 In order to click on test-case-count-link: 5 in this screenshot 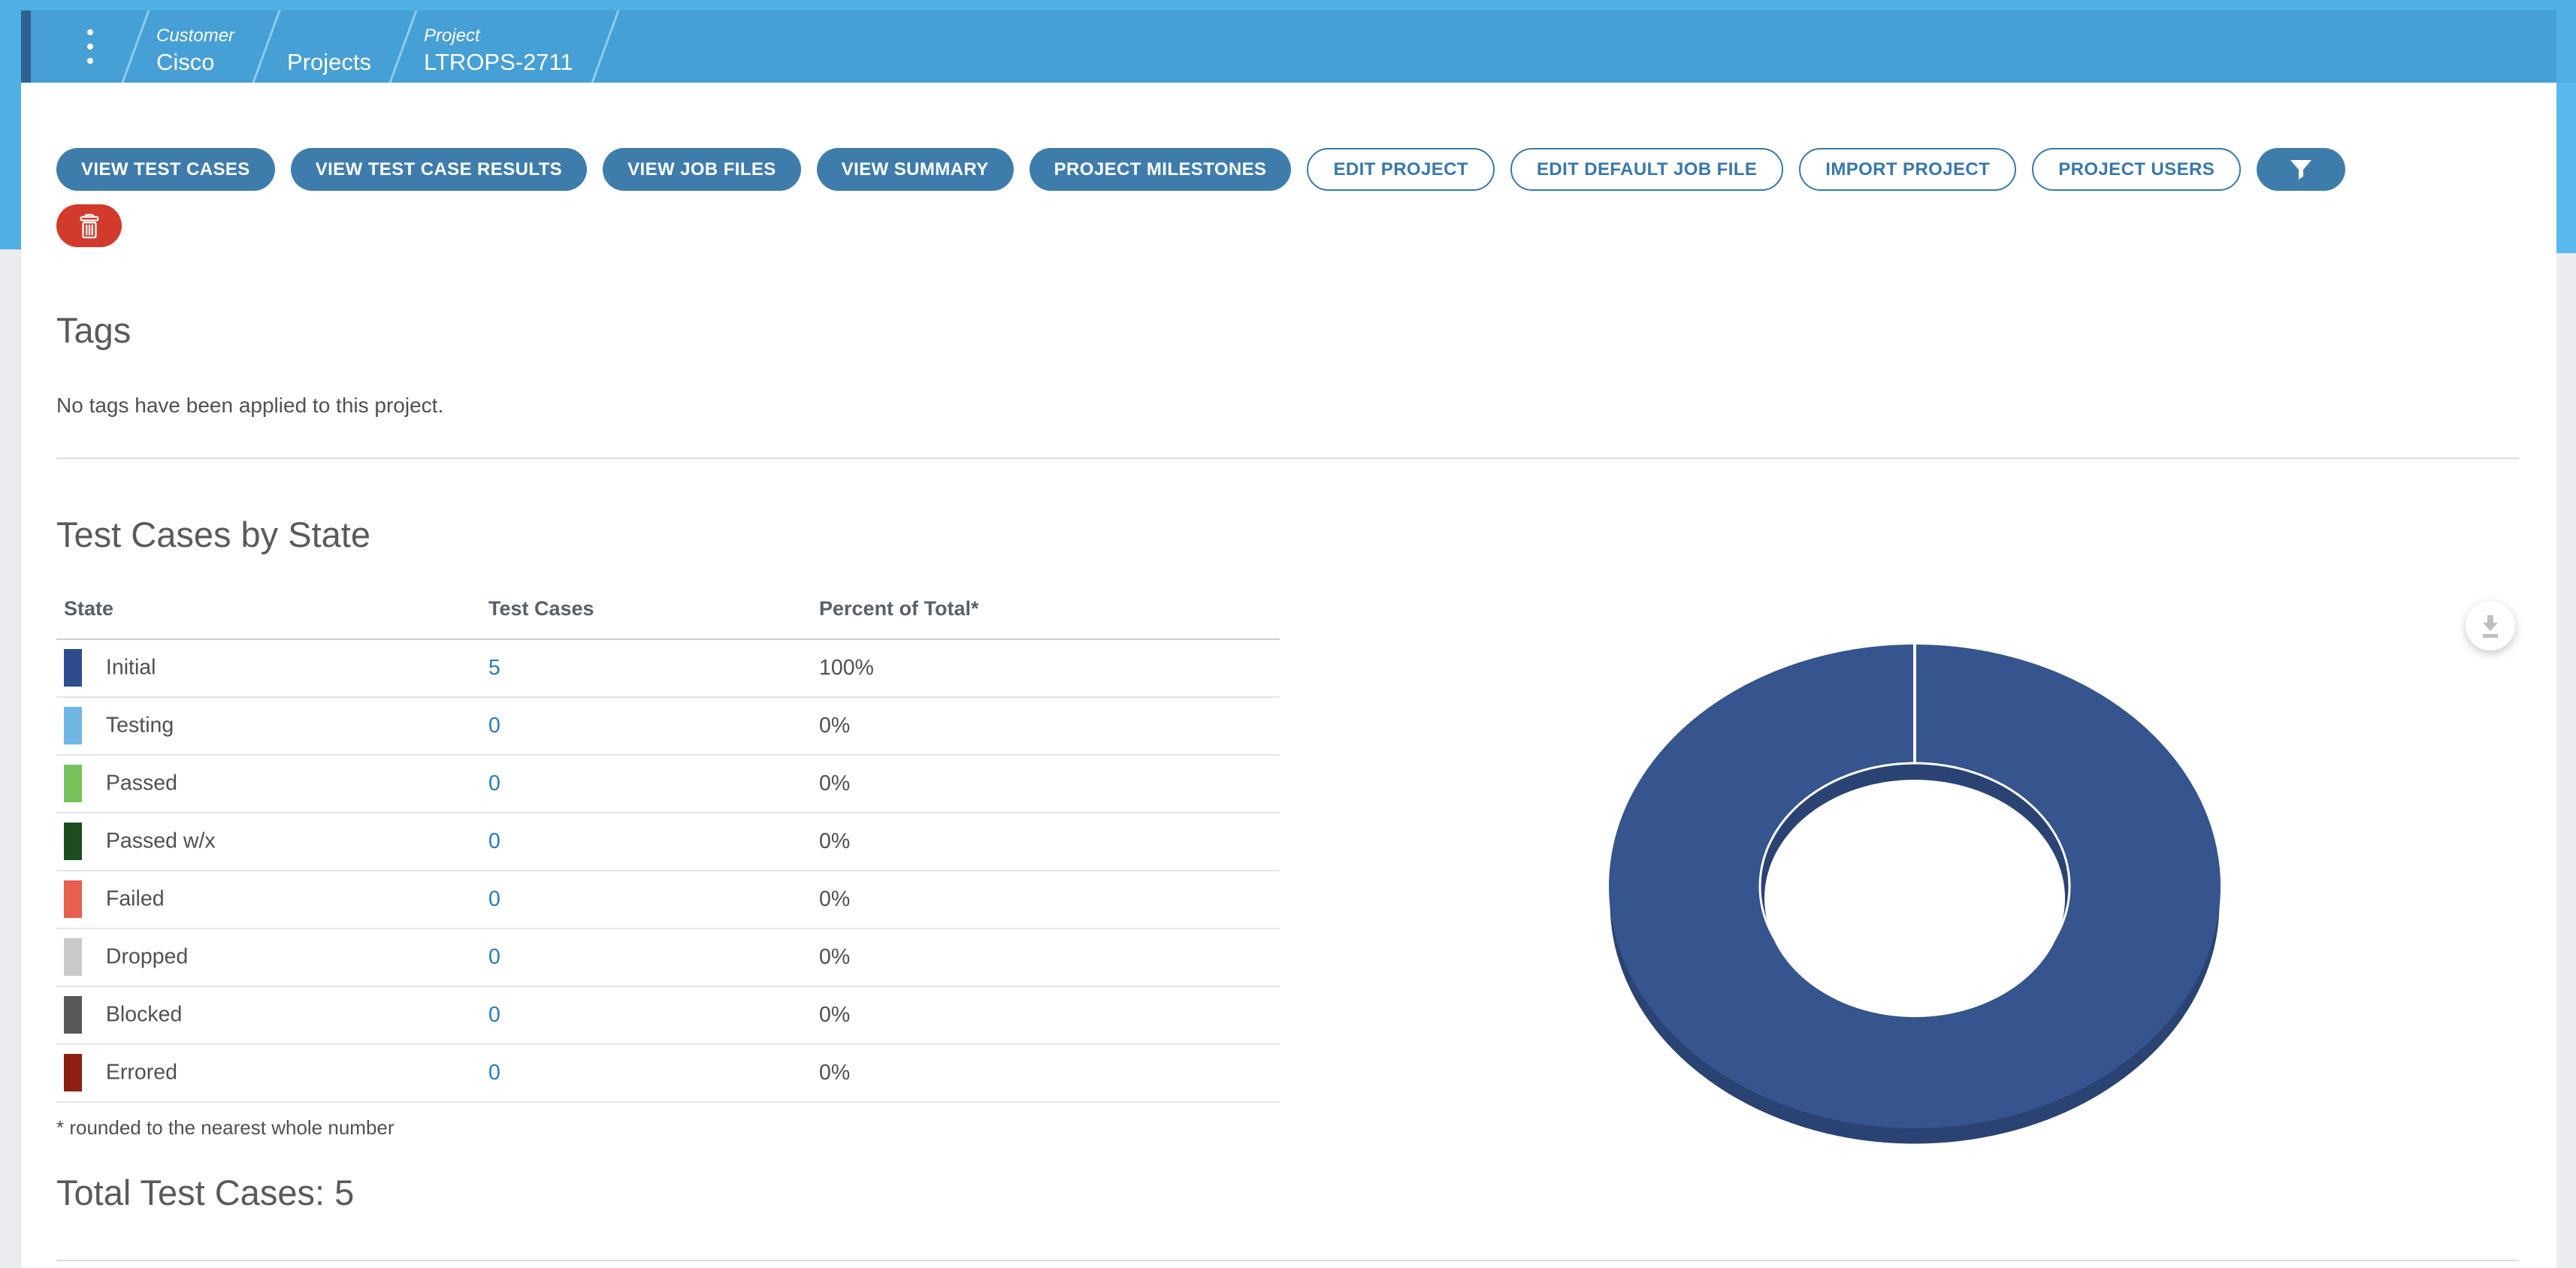, I will do `click(494, 667)`.